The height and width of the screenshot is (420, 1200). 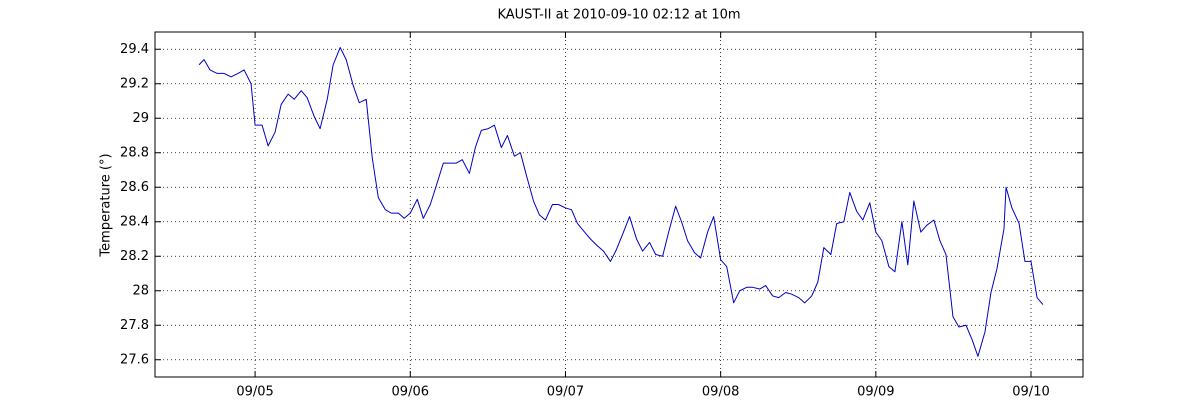 What do you see at coordinates (134, 359) in the screenshot?
I see `y-tick-label: 27.6` at bounding box center [134, 359].